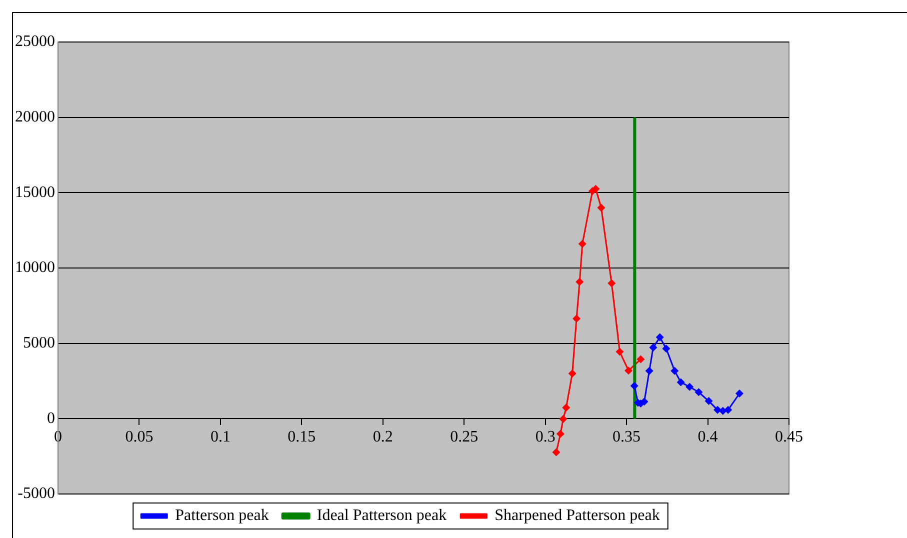 The height and width of the screenshot is (538, 907). I want to click on x-tick-label: 0.05, so click(139, 437).